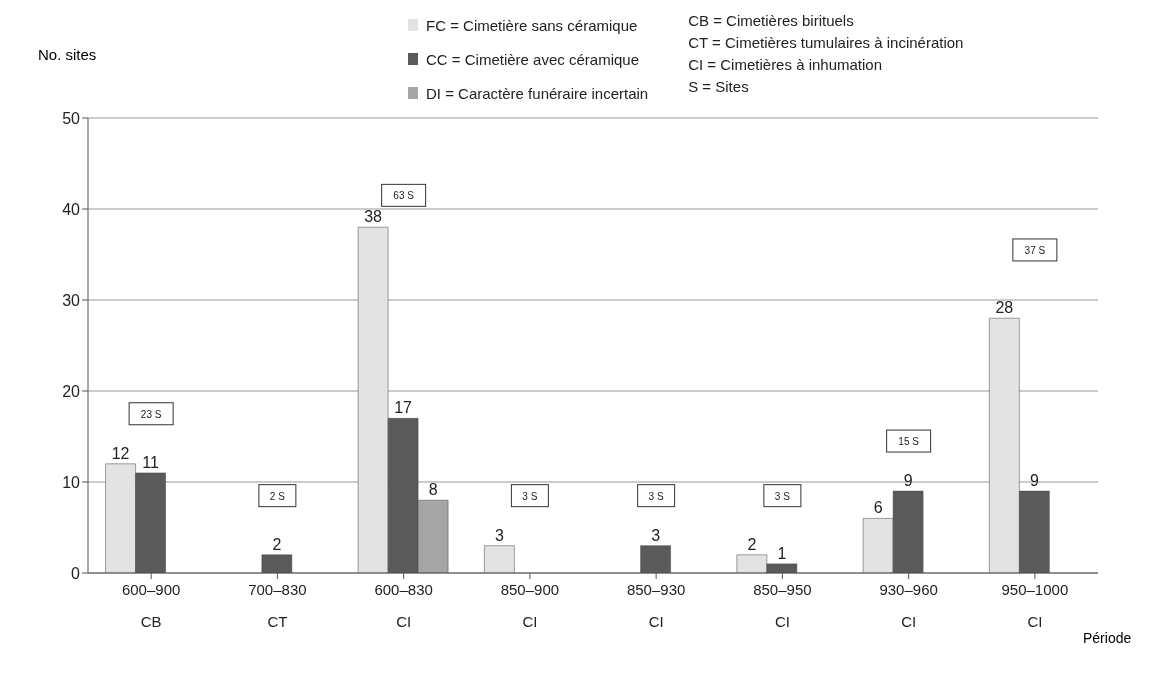 This screenshot has height=675, width=1153. I want to click on annotation: 23 S, so click(151, 414).